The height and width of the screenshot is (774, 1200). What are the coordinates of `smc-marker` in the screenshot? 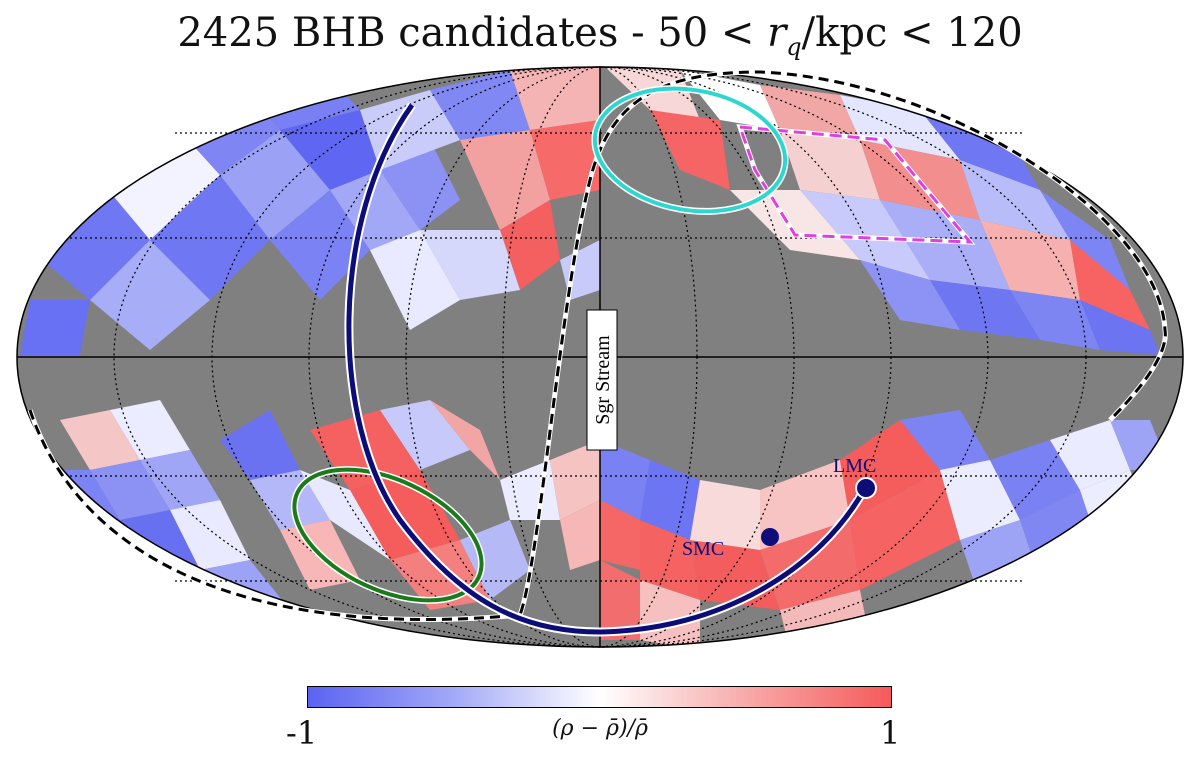 It's located at (770, 537).